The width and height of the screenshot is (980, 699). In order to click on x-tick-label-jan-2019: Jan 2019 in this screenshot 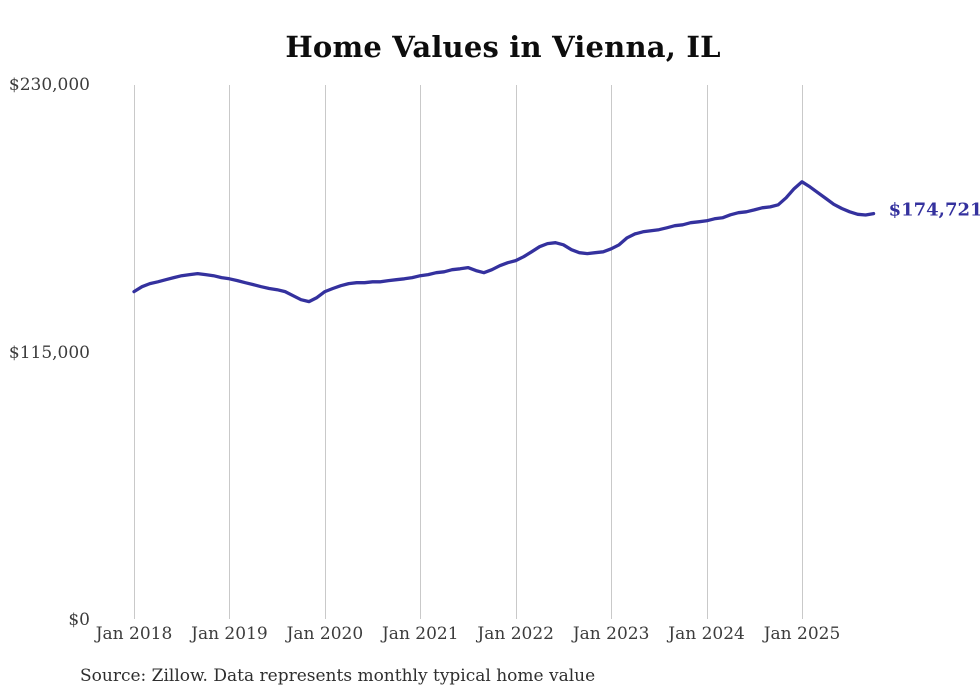, I will do `click(229, 634)`.